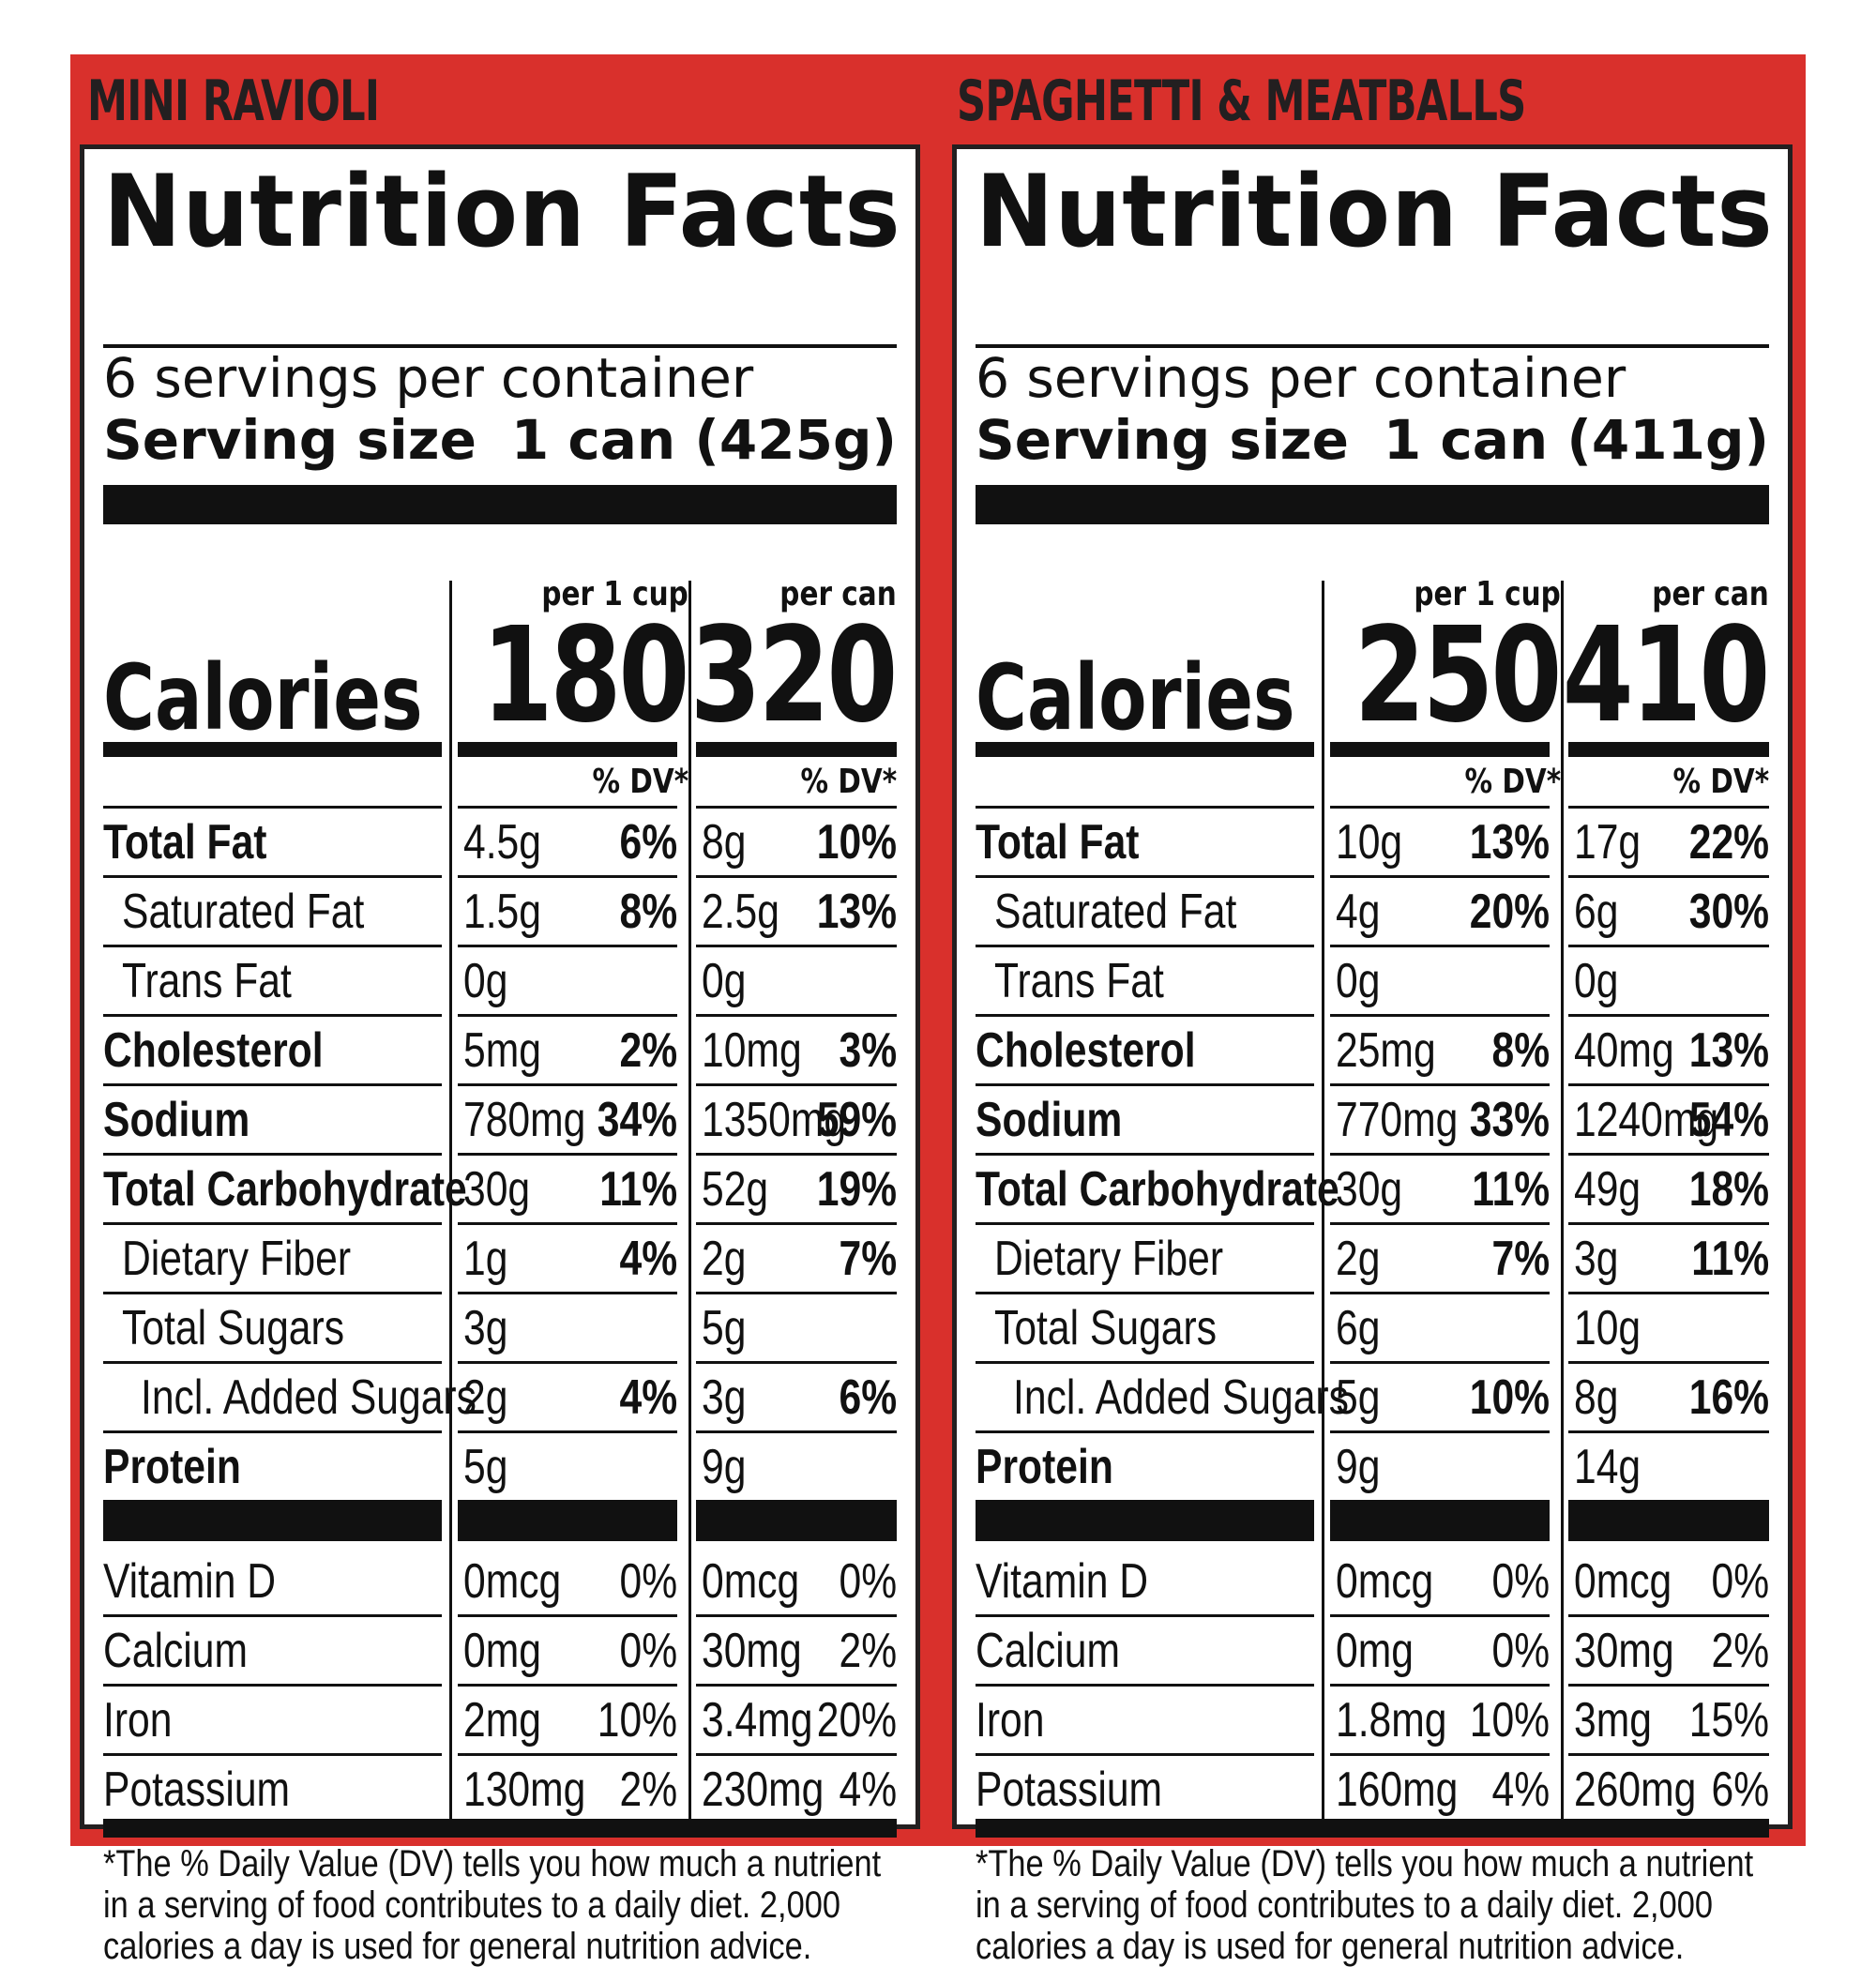 Image resolution: width=1876 pixels, height=1967 pixels. Describe the element at coordinates (648, 842) in the screenshot. I see `dv-per-cup: 6%` at that location.